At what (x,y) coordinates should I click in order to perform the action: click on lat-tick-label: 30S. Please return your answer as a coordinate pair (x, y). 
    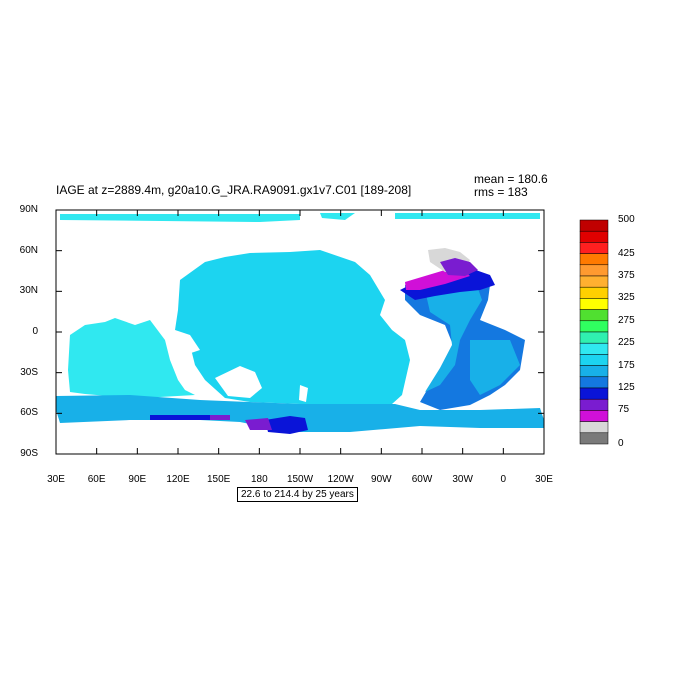
    Looking at the image, I should click on (29, 372).